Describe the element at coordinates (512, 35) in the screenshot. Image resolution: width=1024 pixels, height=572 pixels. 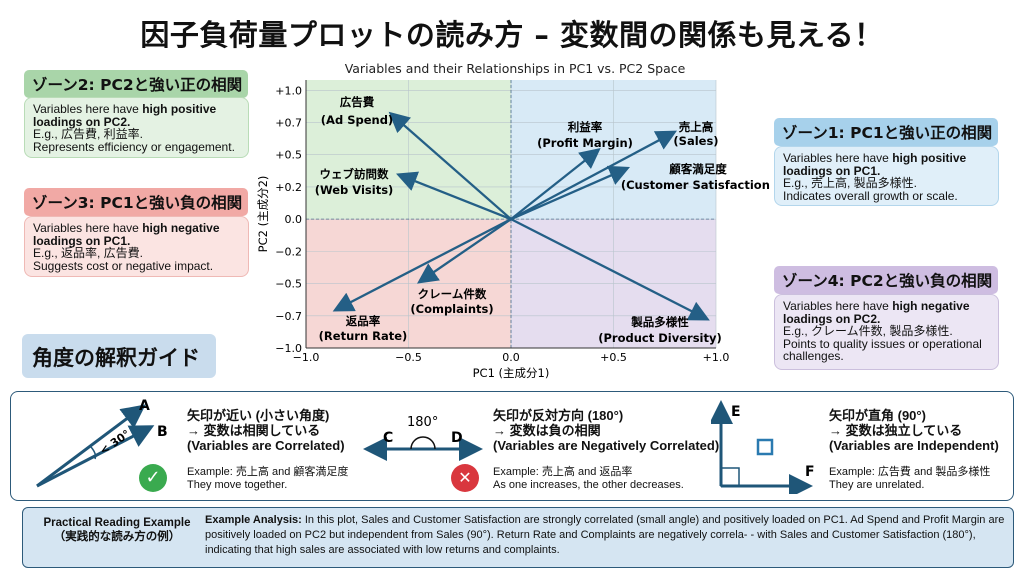
I see `page-title: 因子負荷量プロットの読み方 – 変数間の関係も見える！` at that location.